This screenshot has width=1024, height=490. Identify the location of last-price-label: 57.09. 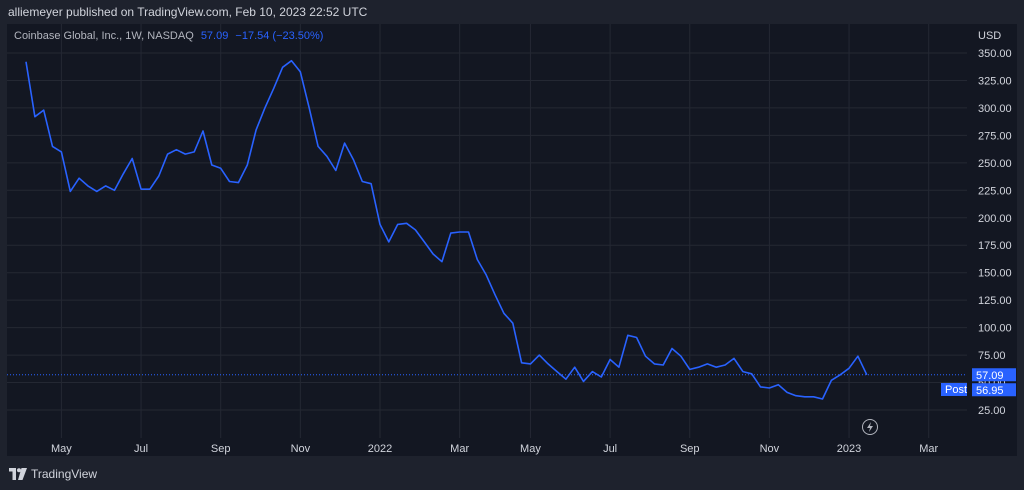
(990, 376).